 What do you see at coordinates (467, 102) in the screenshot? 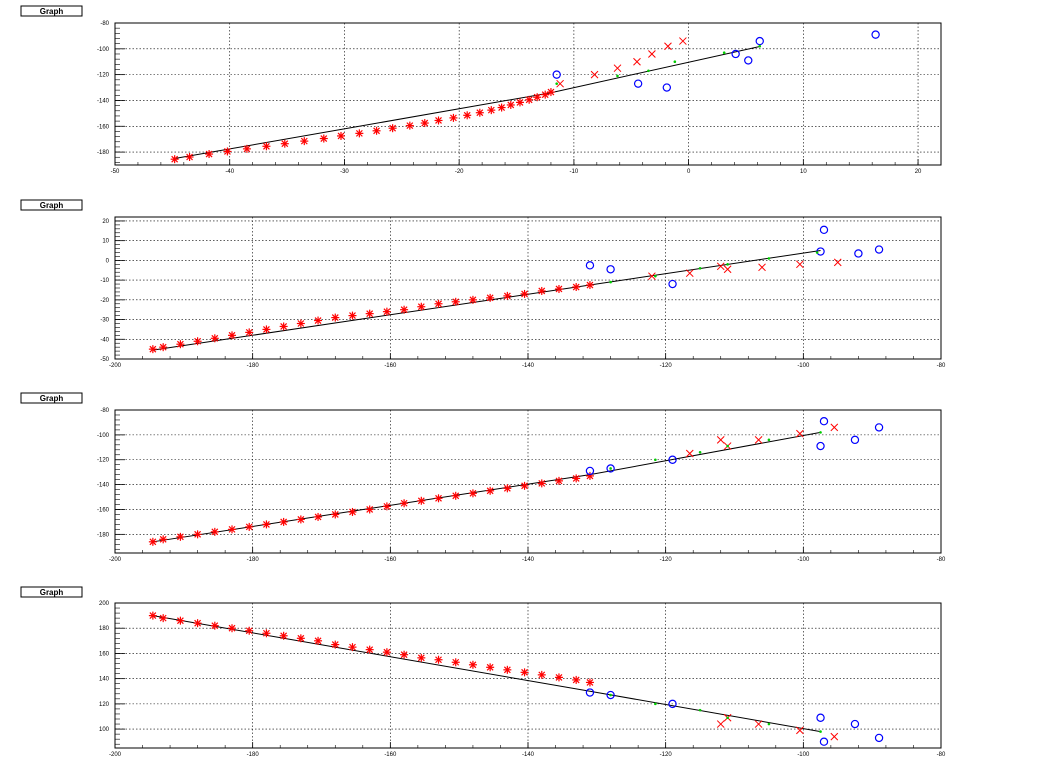
I see `fit-line` at bounding box center [467, 102].